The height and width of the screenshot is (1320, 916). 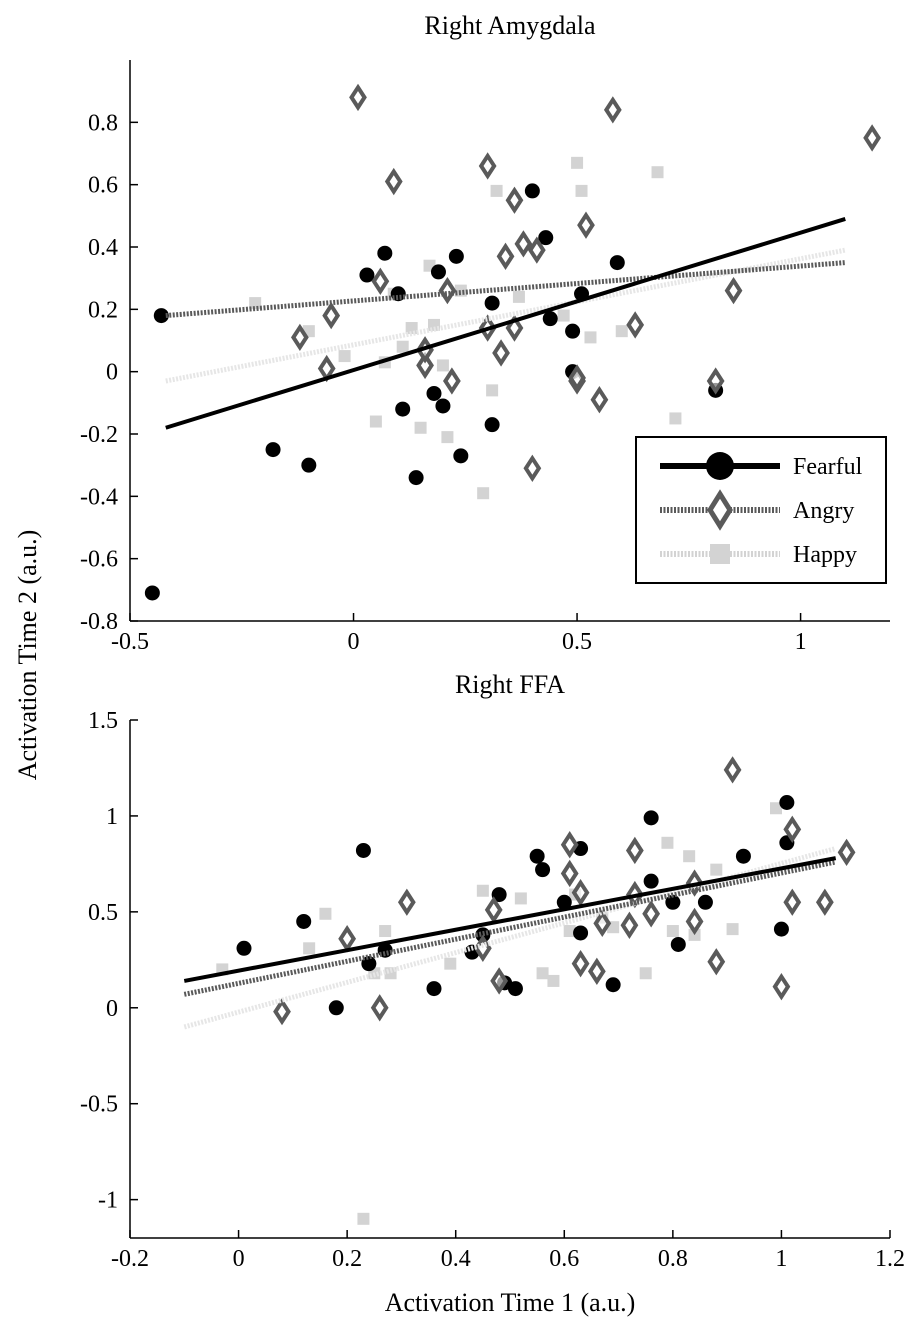 I want to click on x-tick-label-ffa: 0.2, so click(x=347, y=1259).